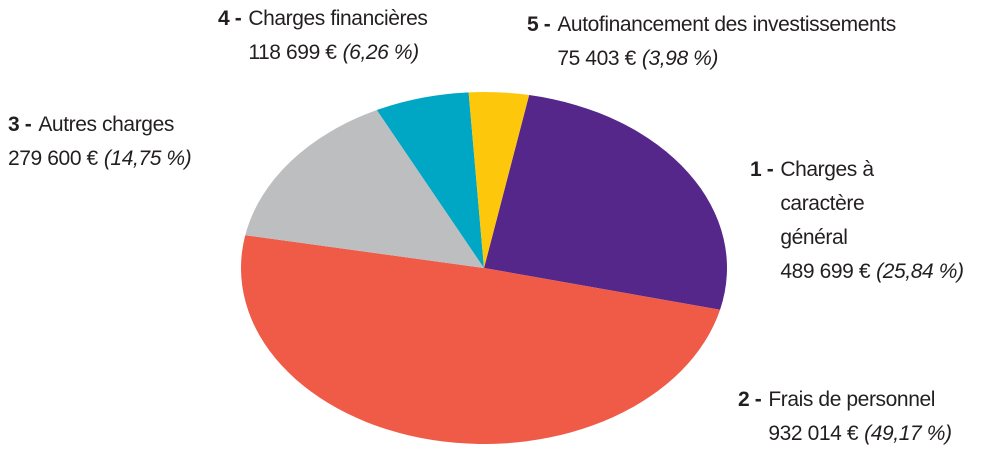 Image resolution: width=1008 pixels, height=451 pixels. What do you see at coordinates (596, 58) in the screenshot?
I see `slice-amount: 75 403 €` at bounding box center [596, 58].